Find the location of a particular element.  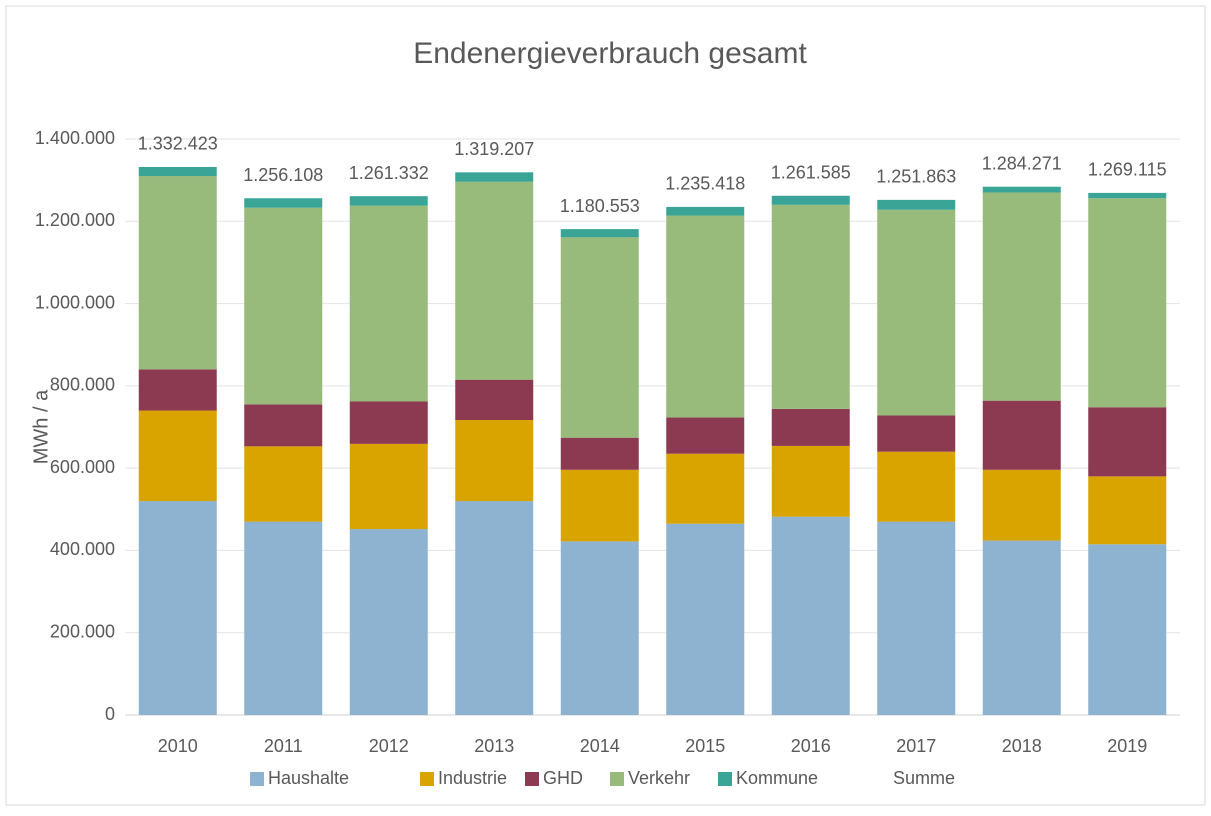

total-label: 1.261.585 is located at coordinates (811, 173).